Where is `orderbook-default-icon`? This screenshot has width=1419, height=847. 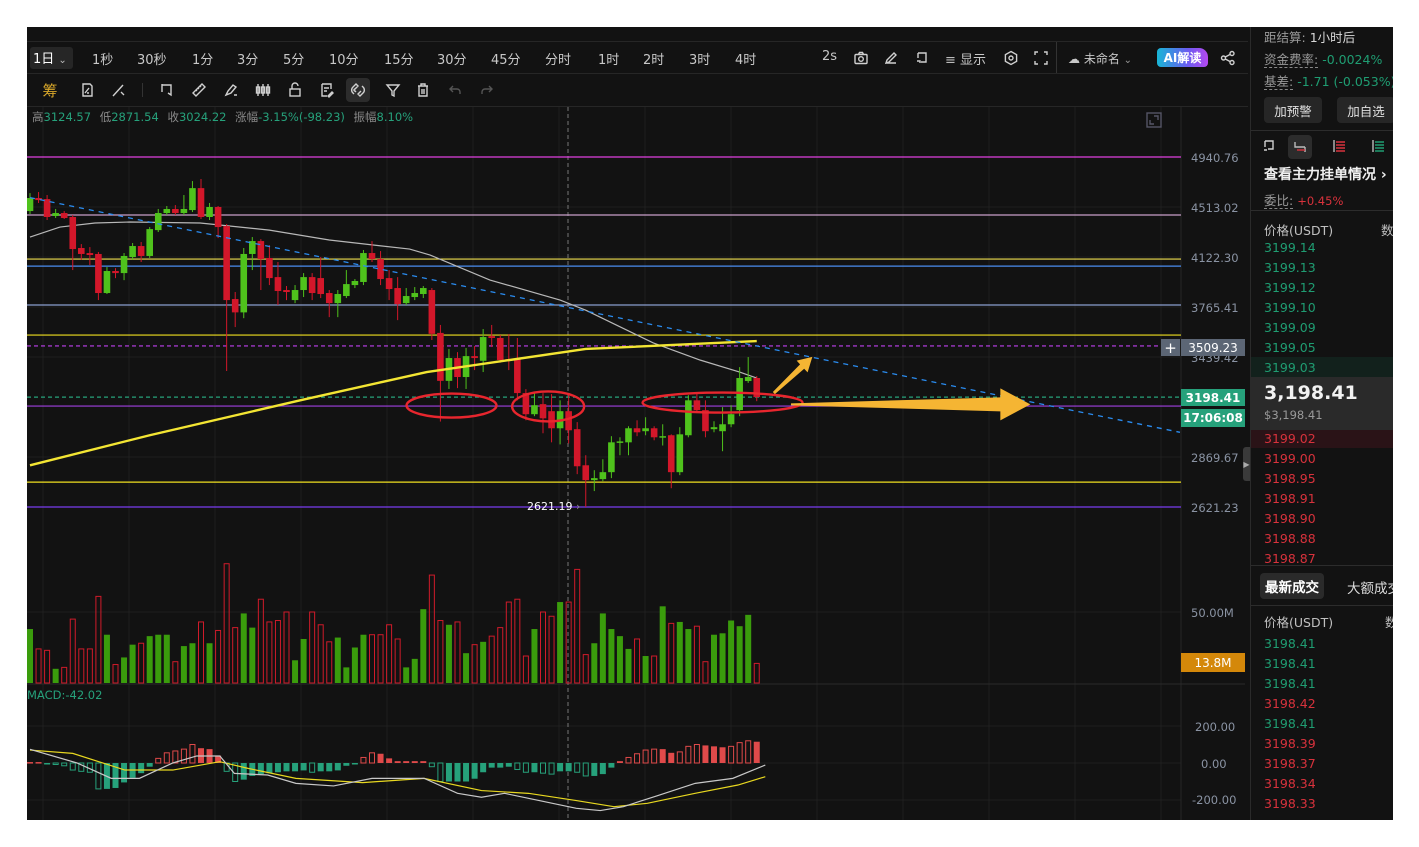 orderbook-default-icon is located at coordinates (1300, 147).